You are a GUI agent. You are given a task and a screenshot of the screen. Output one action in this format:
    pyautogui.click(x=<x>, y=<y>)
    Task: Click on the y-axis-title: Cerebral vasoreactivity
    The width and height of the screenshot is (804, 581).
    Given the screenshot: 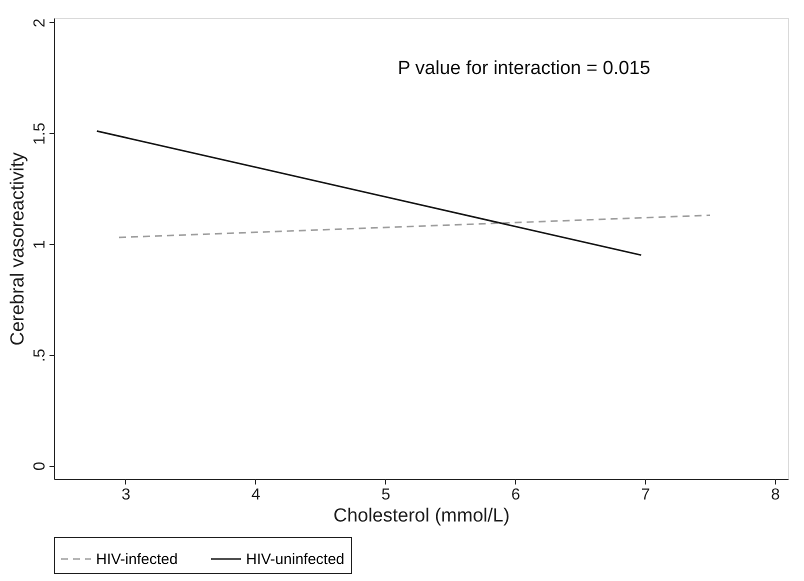 What is the action you would take?
    pyautogui.click(x=18, y=249)
    